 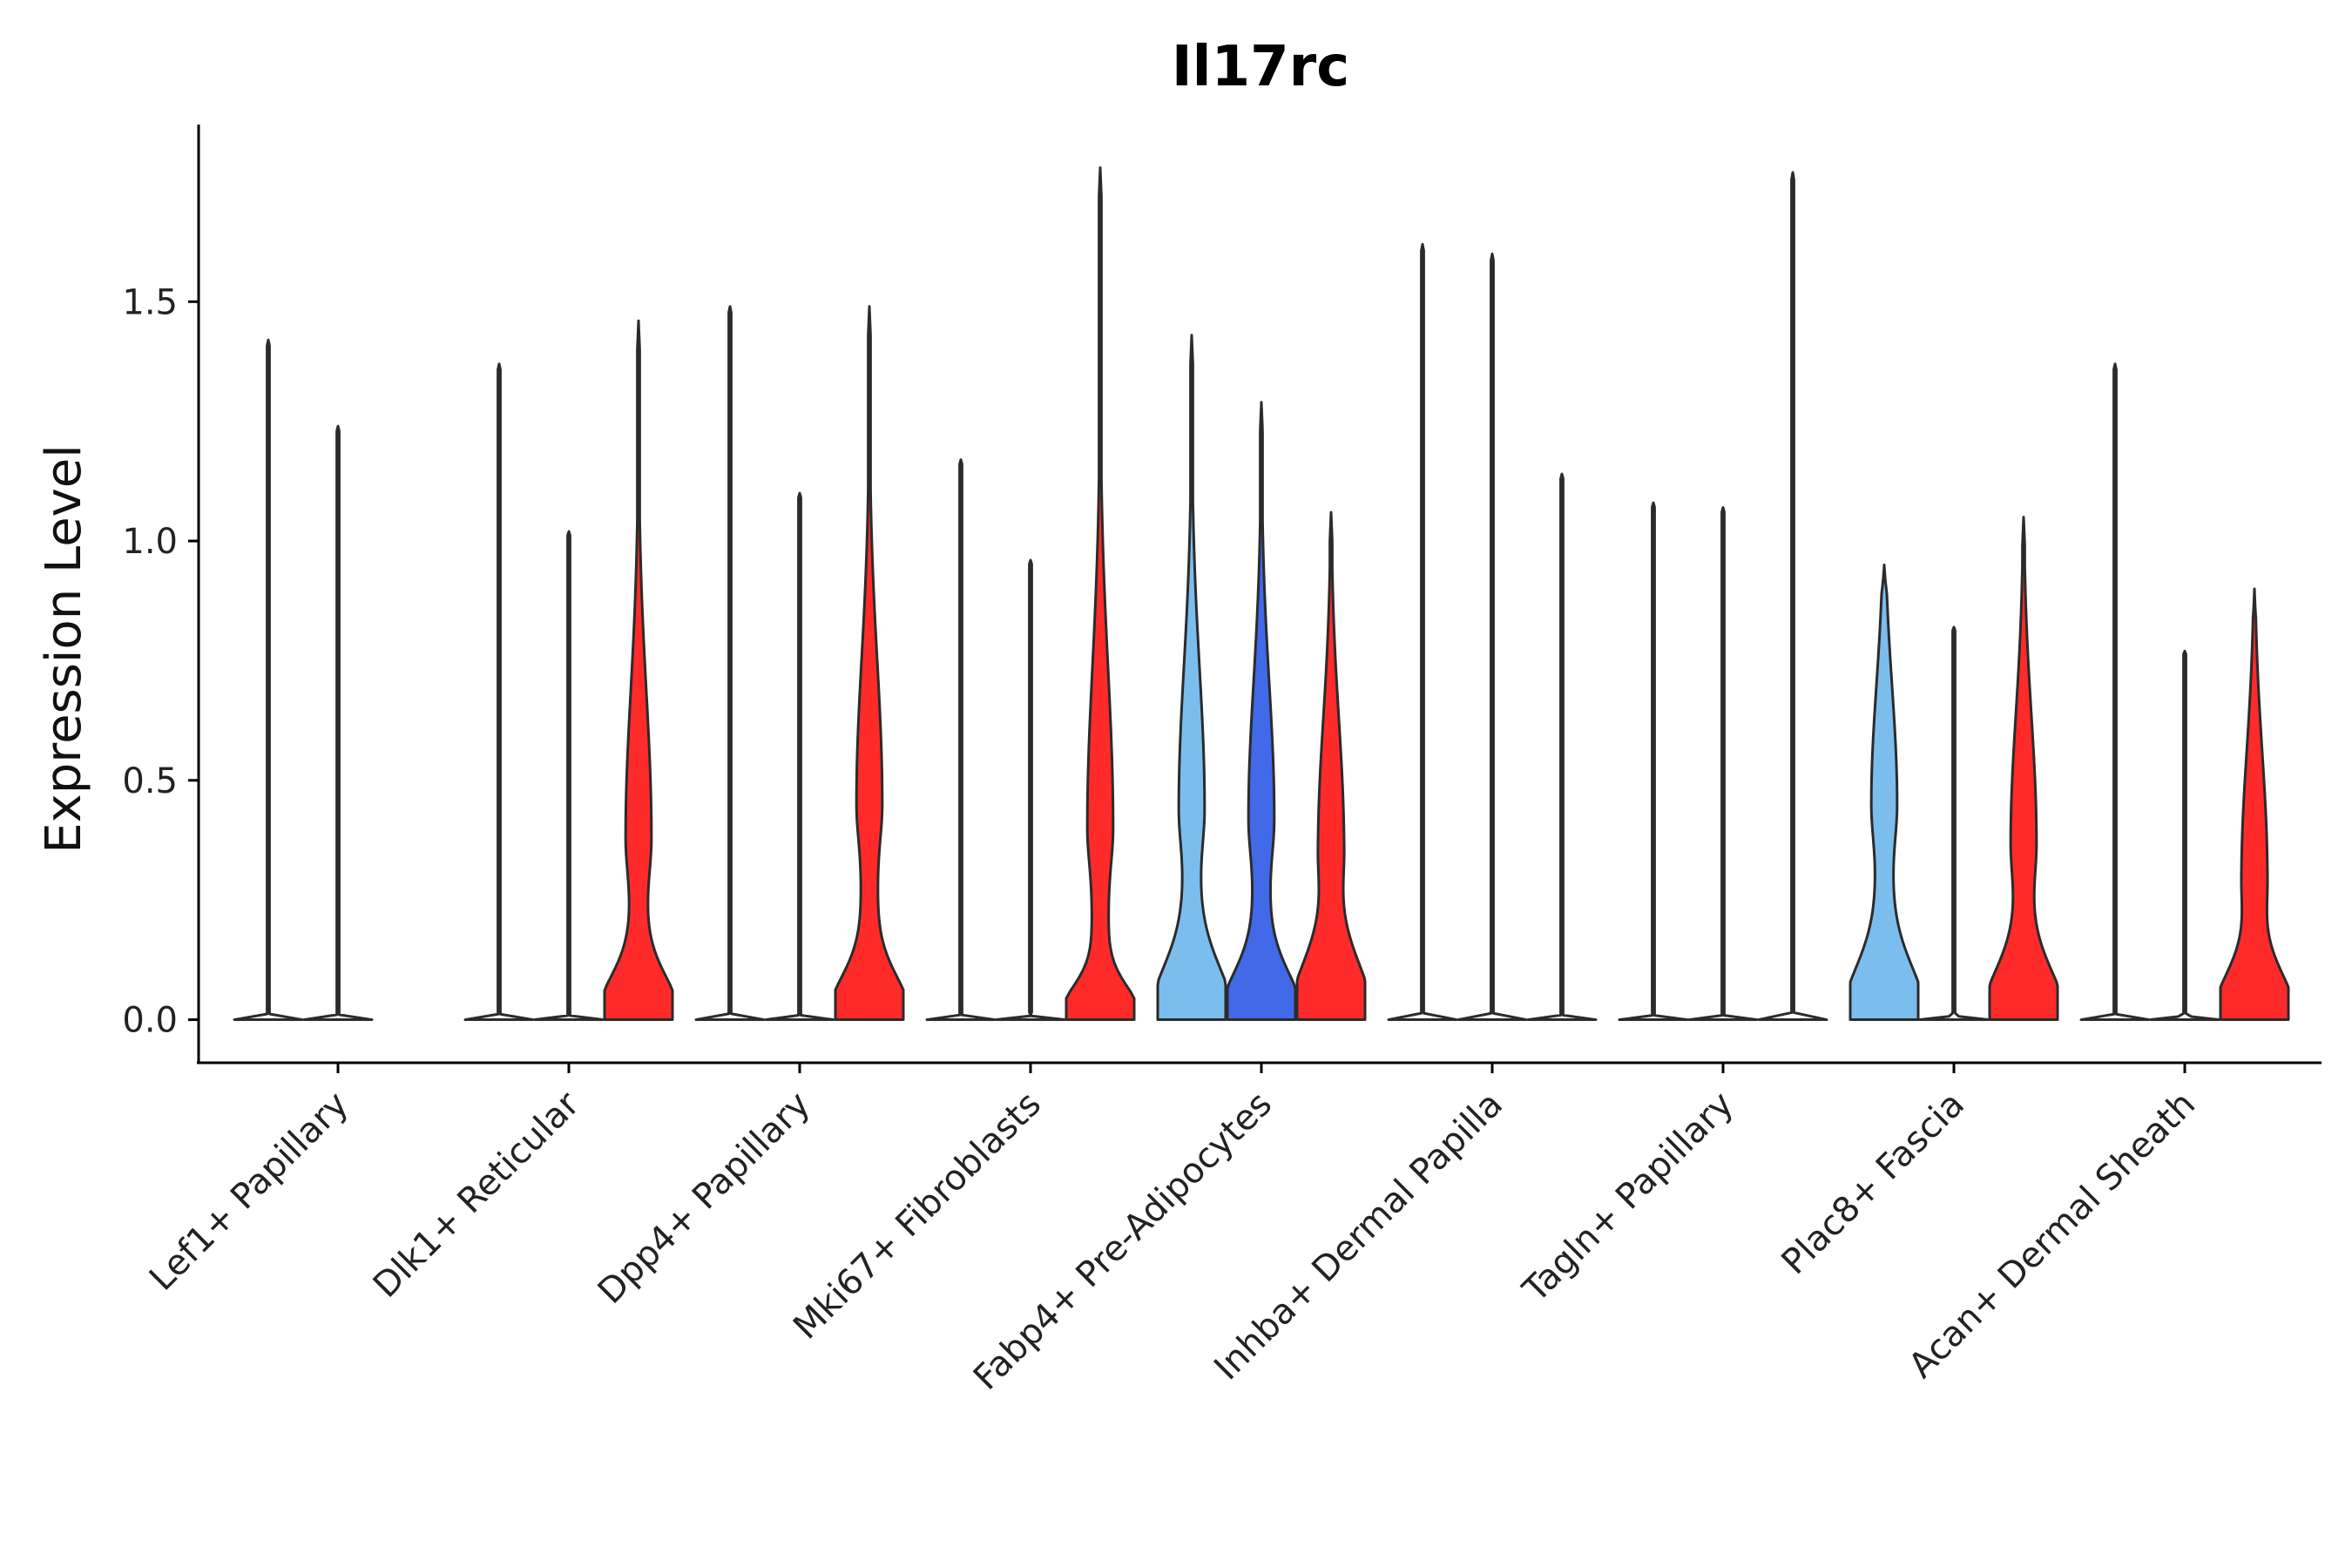 What do you see at coordinates (161, 662) in the screenshot?
I see `y-ticks: 0.0 0.5 1.0 1.5` at bounding box center [161, 662].